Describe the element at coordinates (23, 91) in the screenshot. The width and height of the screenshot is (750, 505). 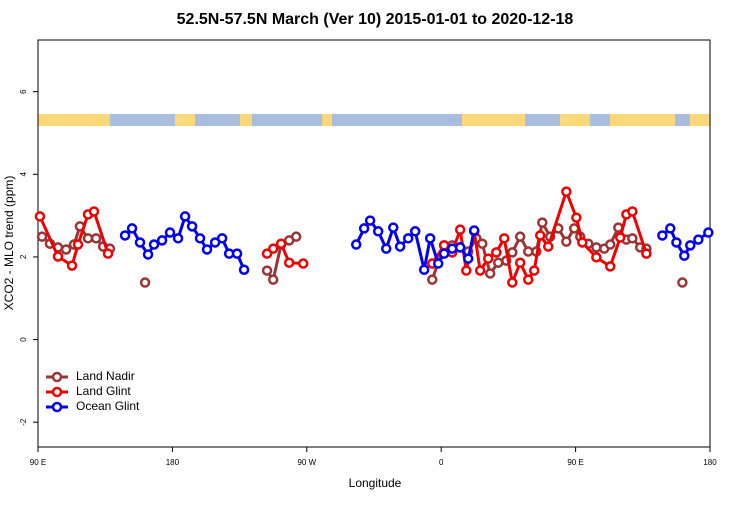
I see `y-tick-label: 6` at that location.